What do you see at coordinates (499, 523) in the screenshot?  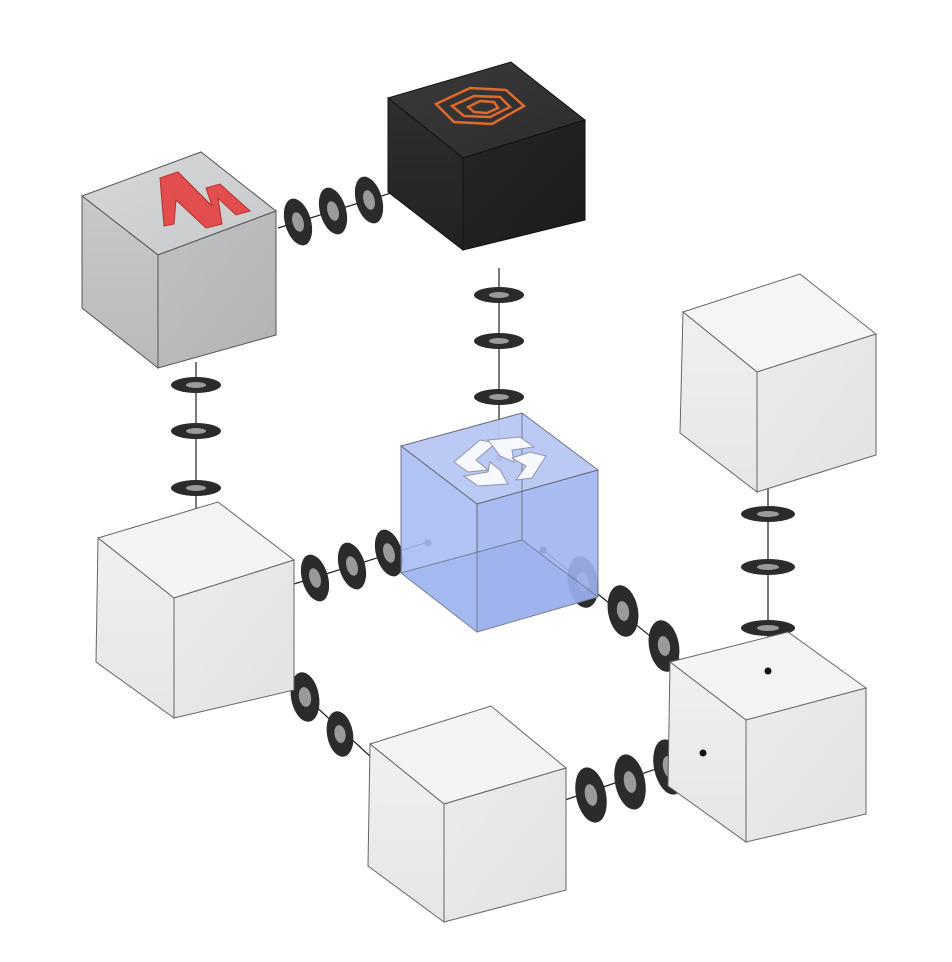 I see `blue-center-cube` at bounding box center [499, 523].